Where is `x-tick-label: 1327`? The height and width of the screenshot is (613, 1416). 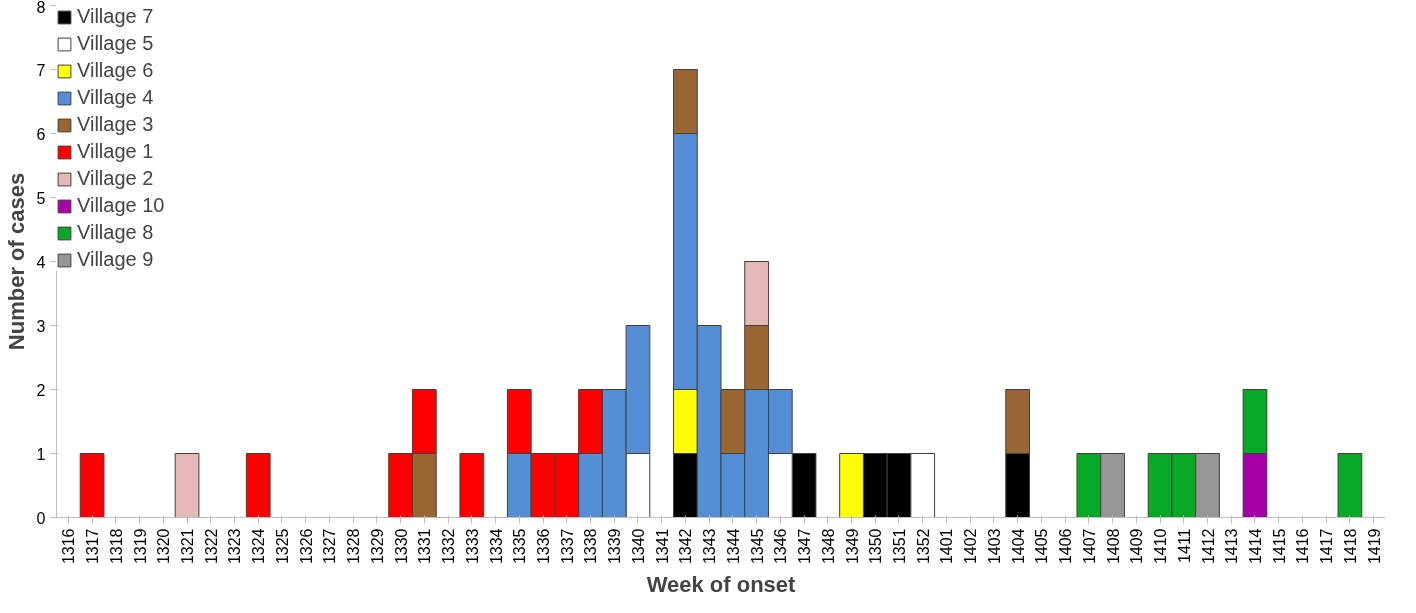 x-tick-label: 1327 is located at coordinates (330, 546).